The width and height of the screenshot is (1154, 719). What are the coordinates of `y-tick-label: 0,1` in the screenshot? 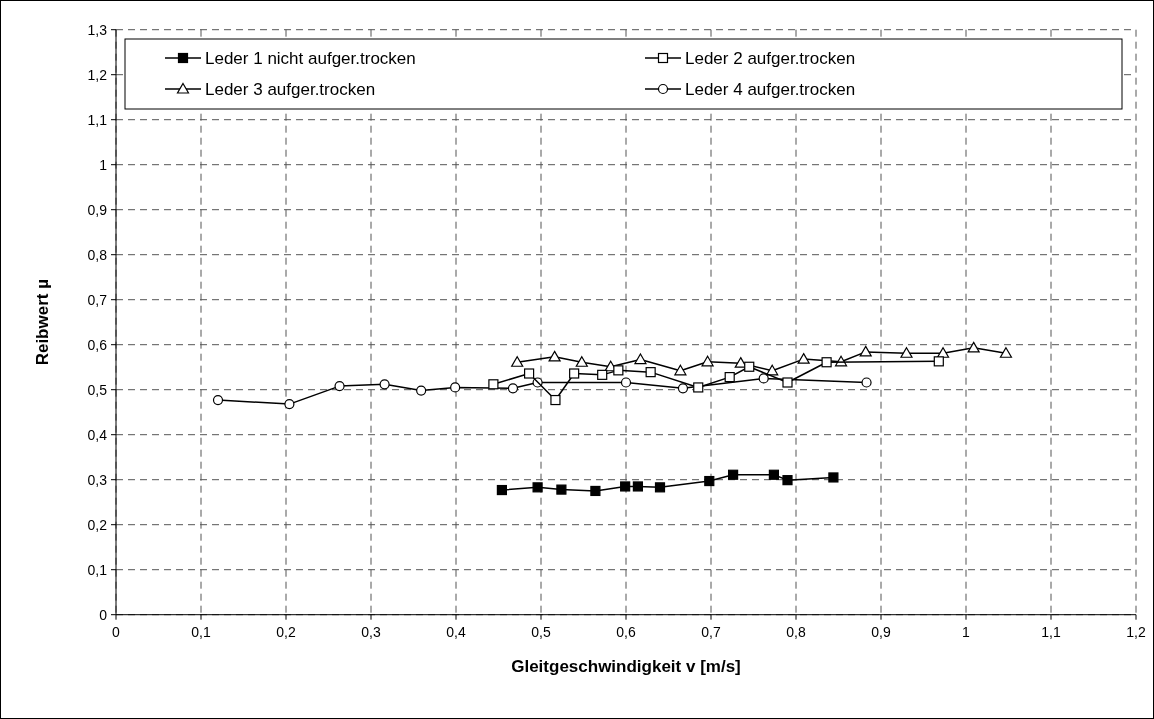 It's located at (97, 569).